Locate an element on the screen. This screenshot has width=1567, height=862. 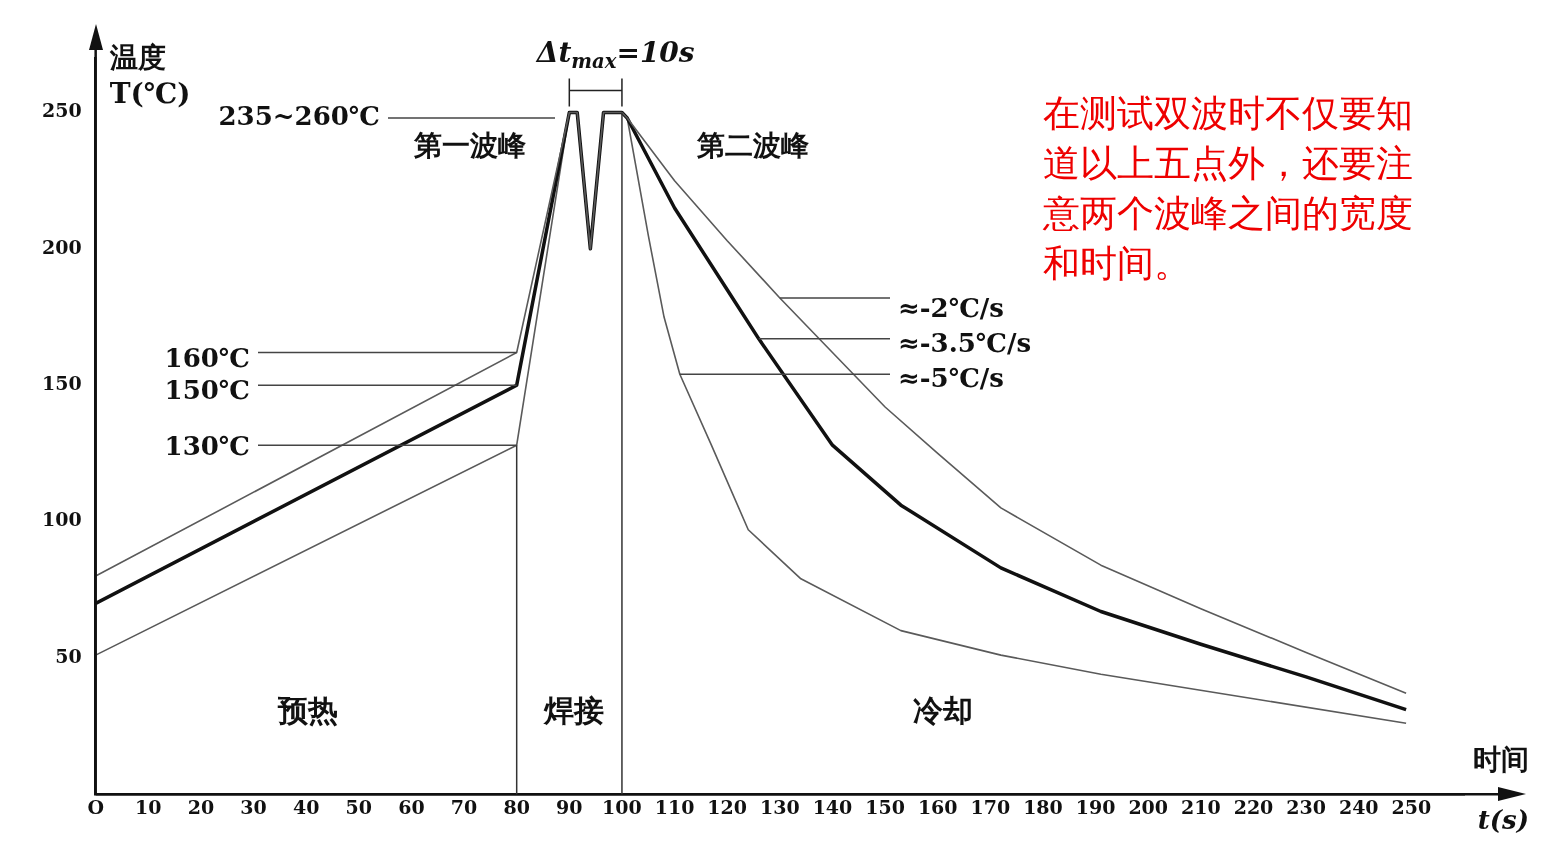
x-tick-label: 180 is located at coordinates (1043, 806).